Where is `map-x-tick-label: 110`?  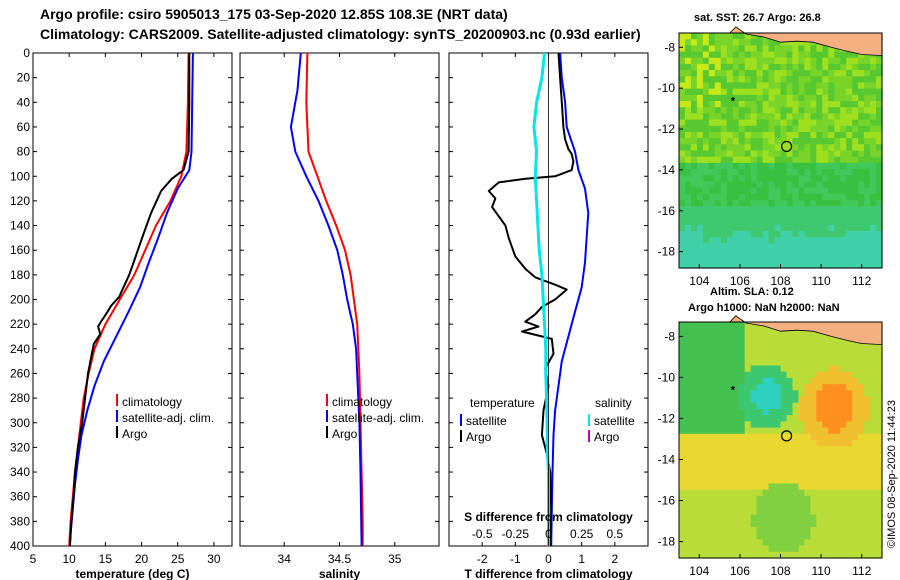
map-x-tick-label: 110 is located at coordinates (821, 281).